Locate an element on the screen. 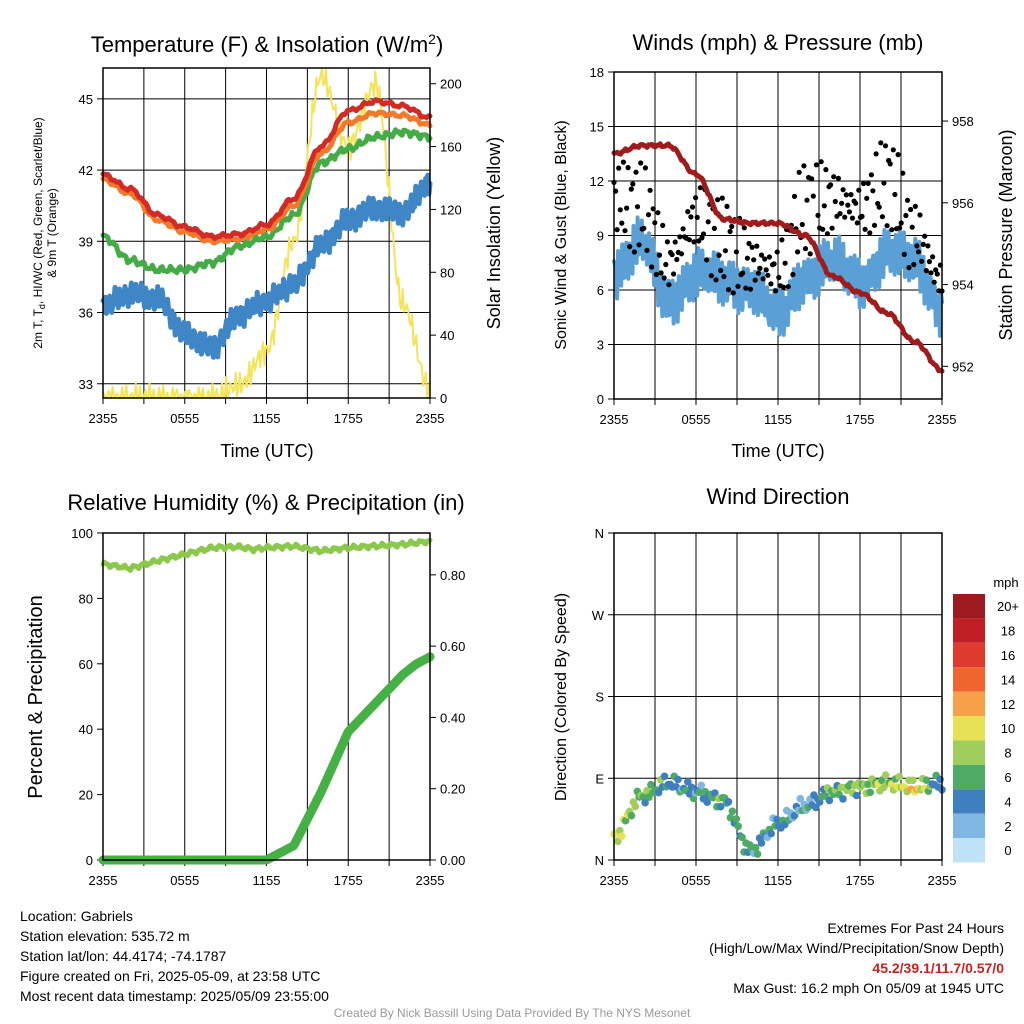 This screenshot has width=1024, height=1024. wind-xtick-label: 2355 is located at coordinates (614, 419).